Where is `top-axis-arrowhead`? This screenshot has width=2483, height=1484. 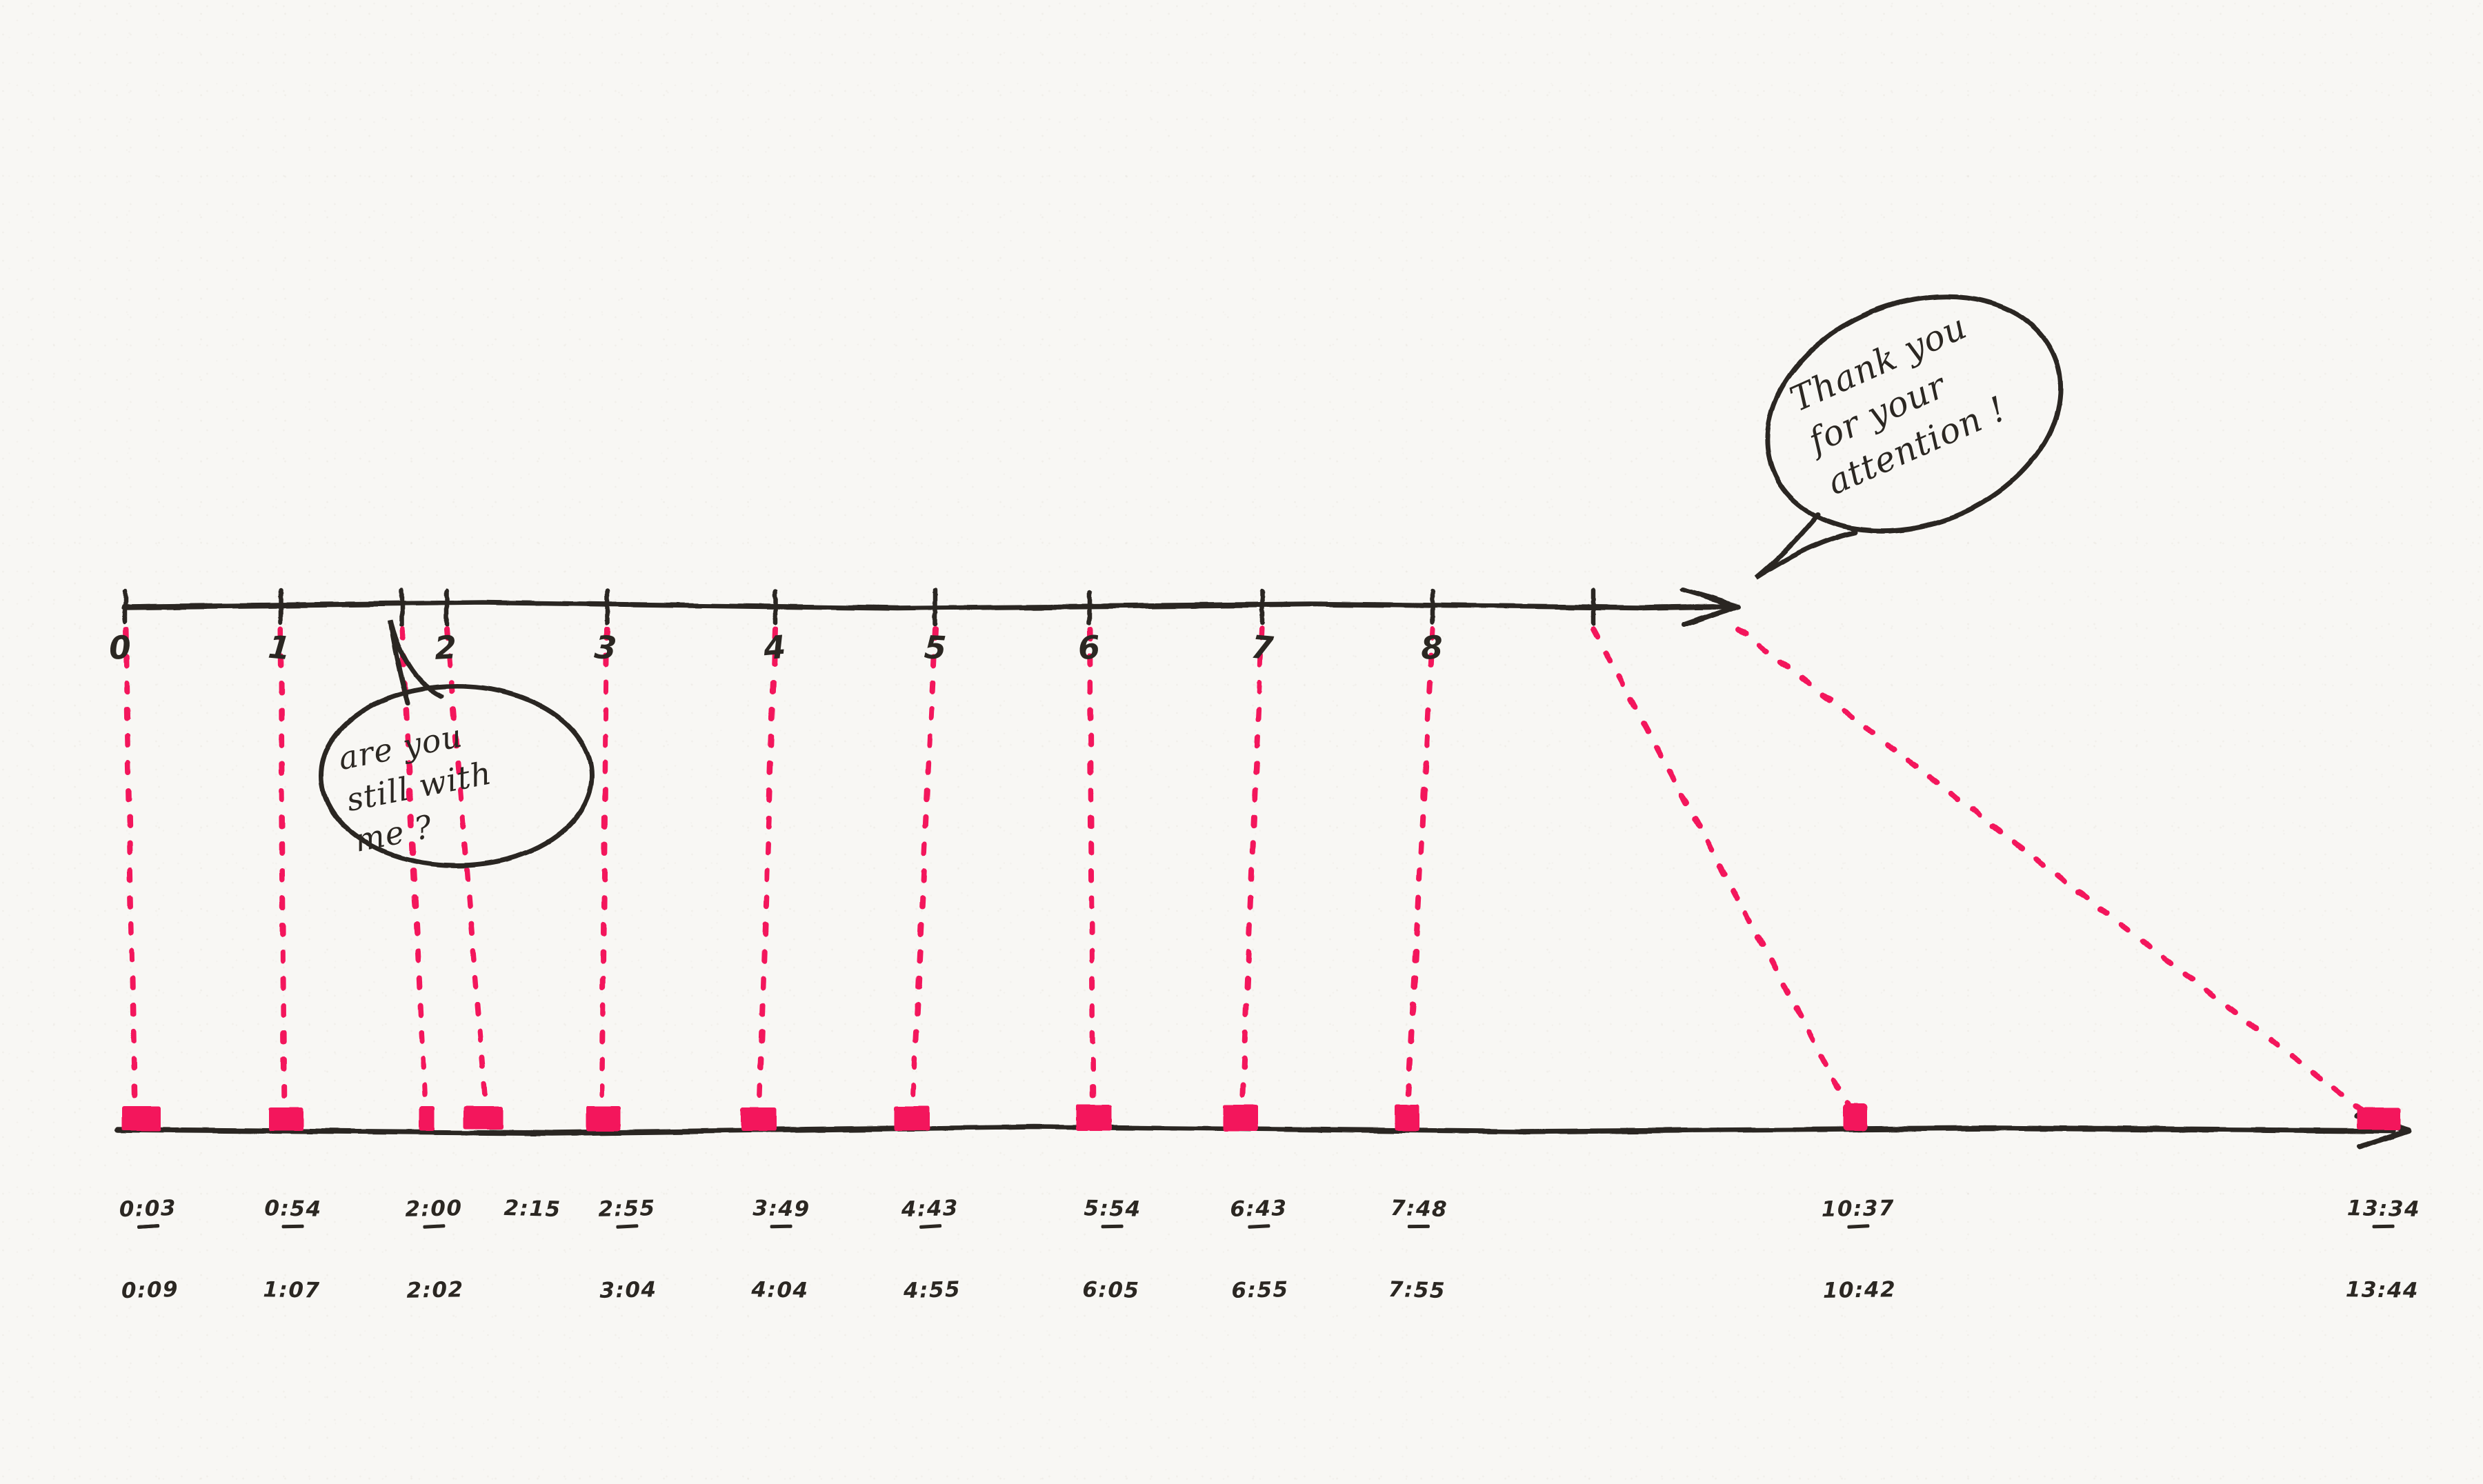
top-axis-arrowhead is located at coordinates (1710, 607).